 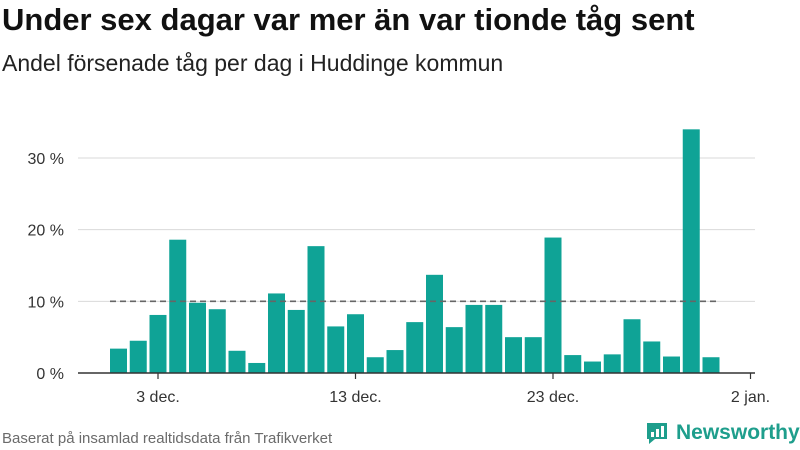 What do you see at coordinates (355, 397) in the screenshot?
I see `x-tick-label: 13 dec.` at bounding box center [355, 397].